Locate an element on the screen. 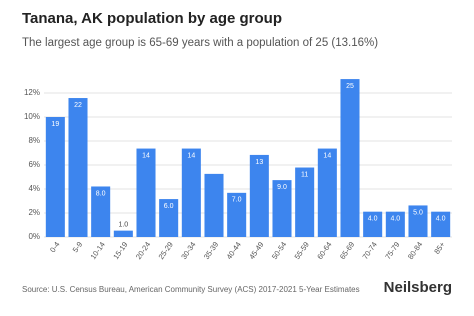 This screenshot has height=316, width=474. data-label: 25 is located at coordinates (350, 86).